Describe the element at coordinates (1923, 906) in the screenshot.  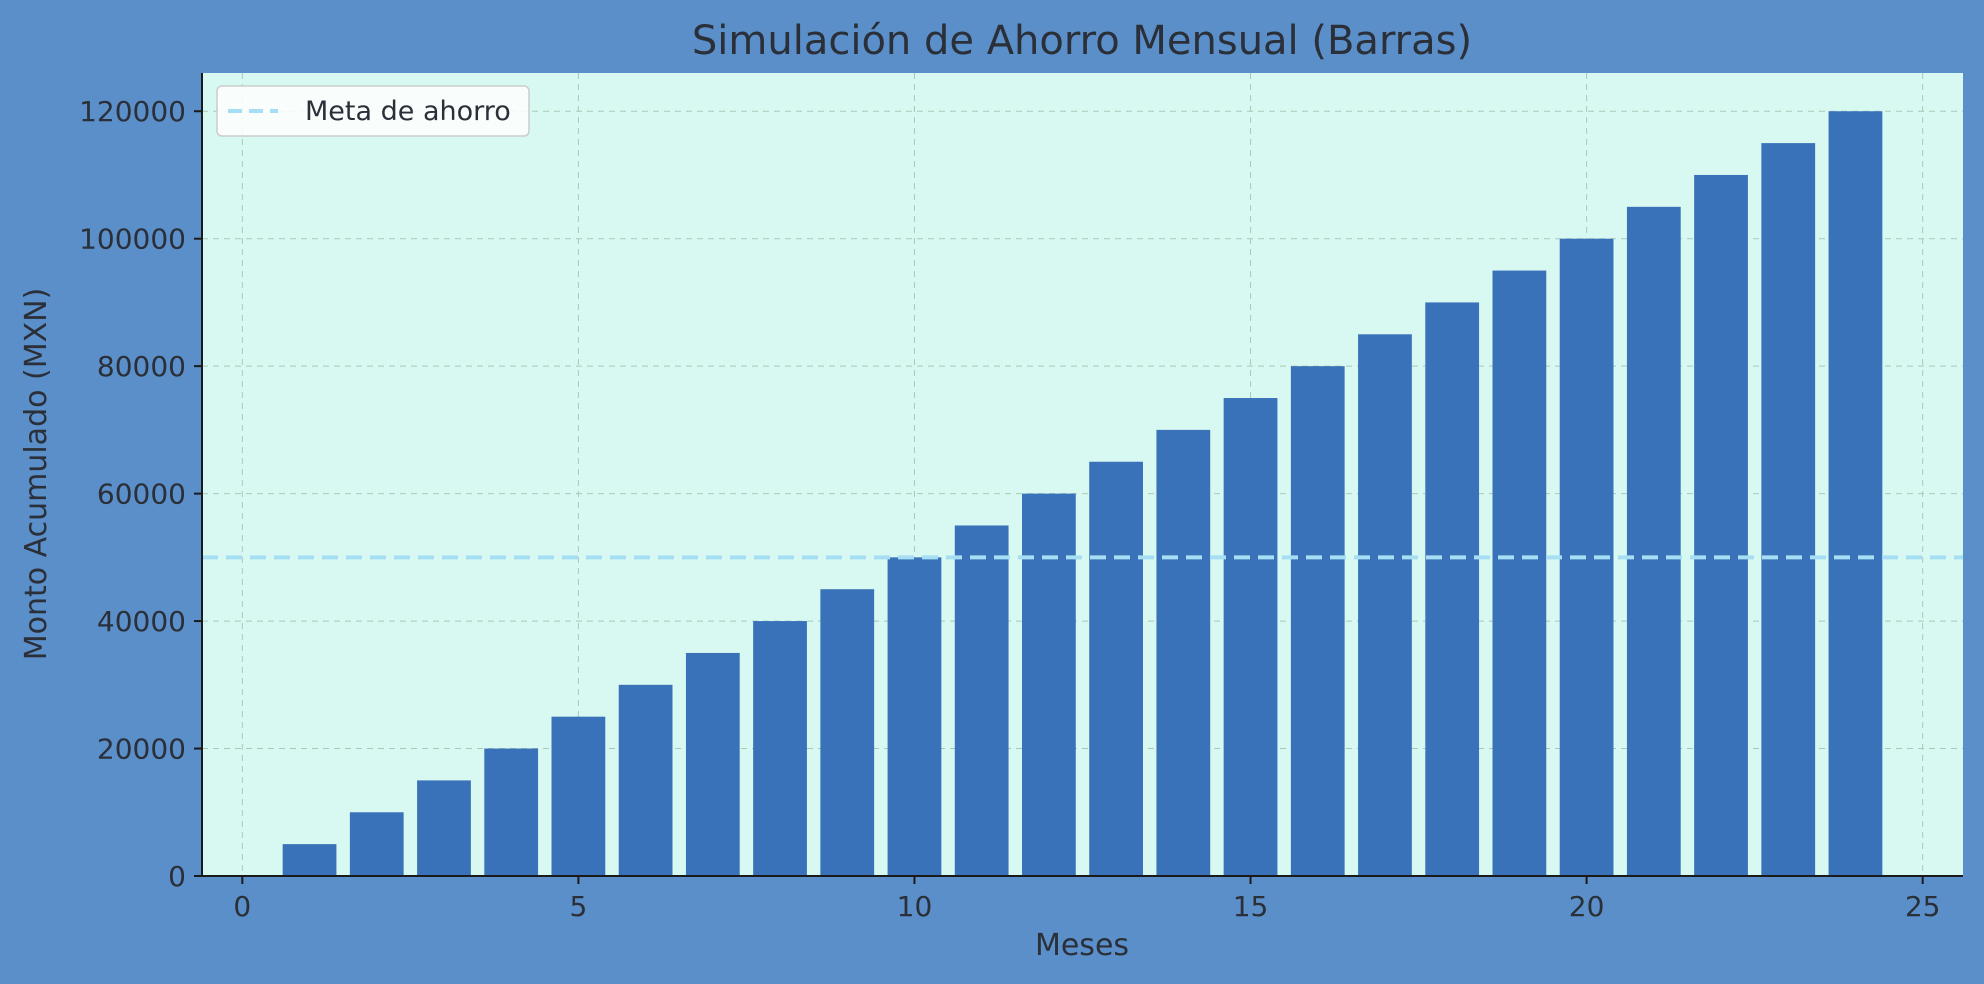
I see `x-tick-label: 25` at that location.